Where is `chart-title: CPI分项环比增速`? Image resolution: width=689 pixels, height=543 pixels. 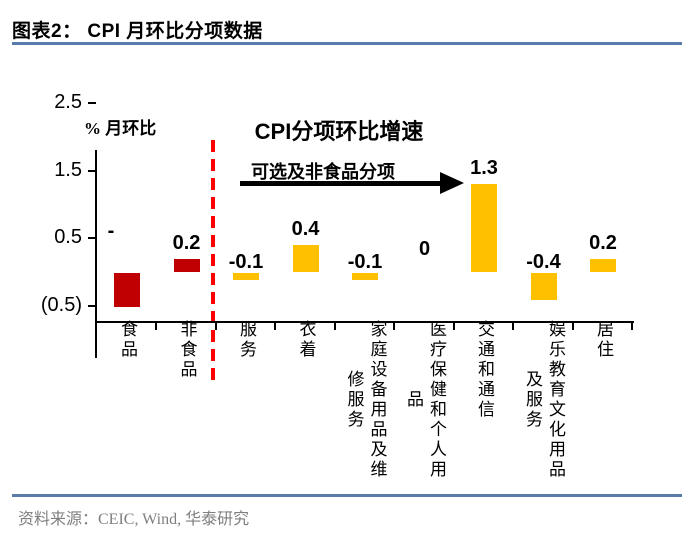
chart-title: CPI分项环比增速 is located at coordinates (339, 131).